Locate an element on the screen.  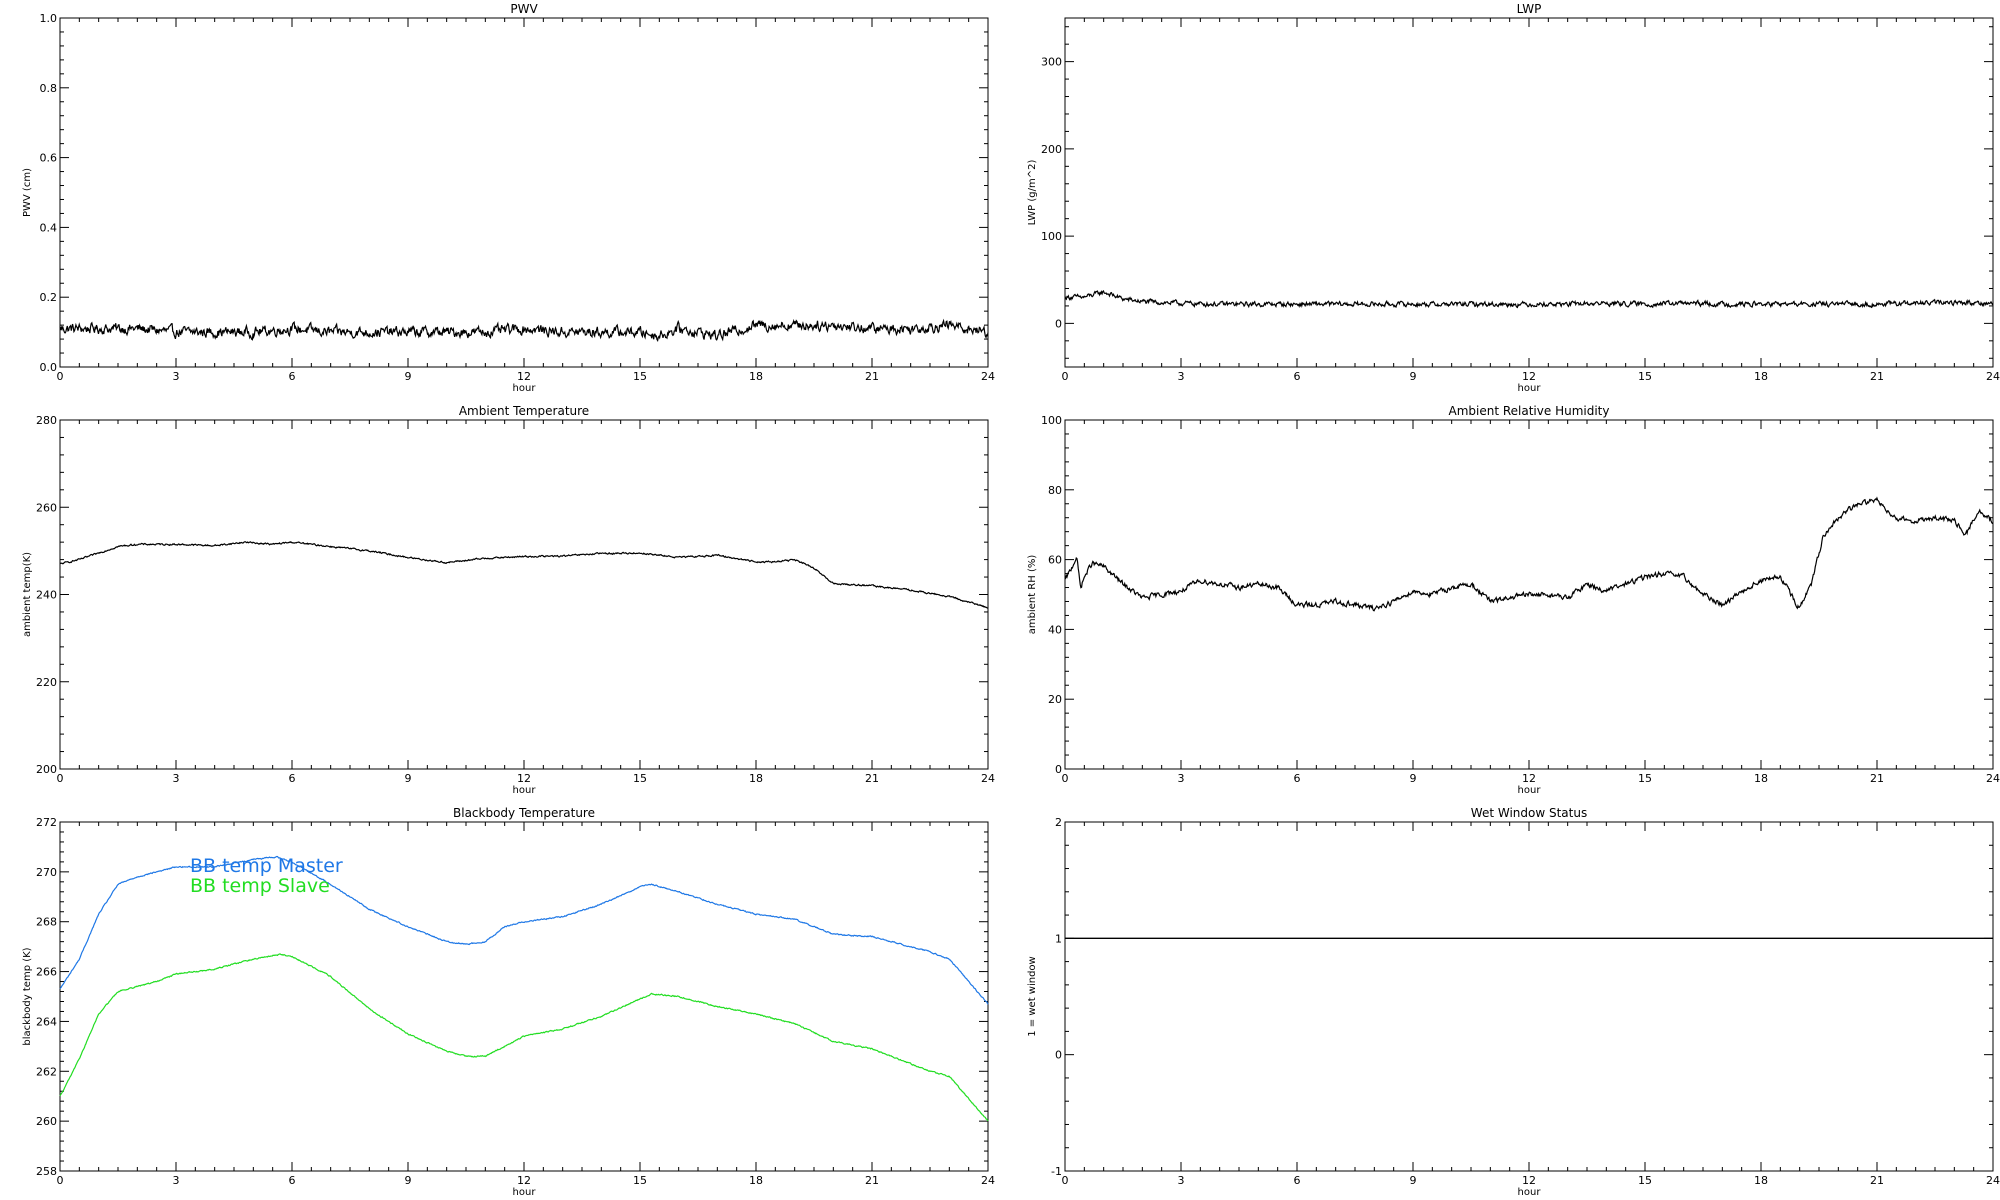
y-tick-label: 270 is located at coordinates (46, 872).